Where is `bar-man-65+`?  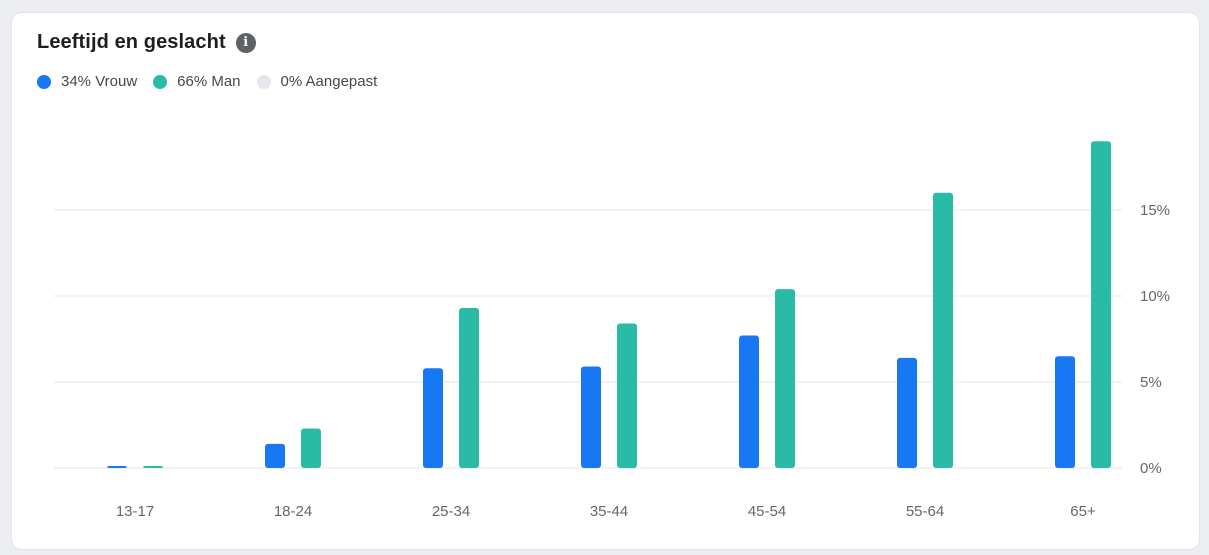 bar-man-65+ is located at coordinates (1101, 304).